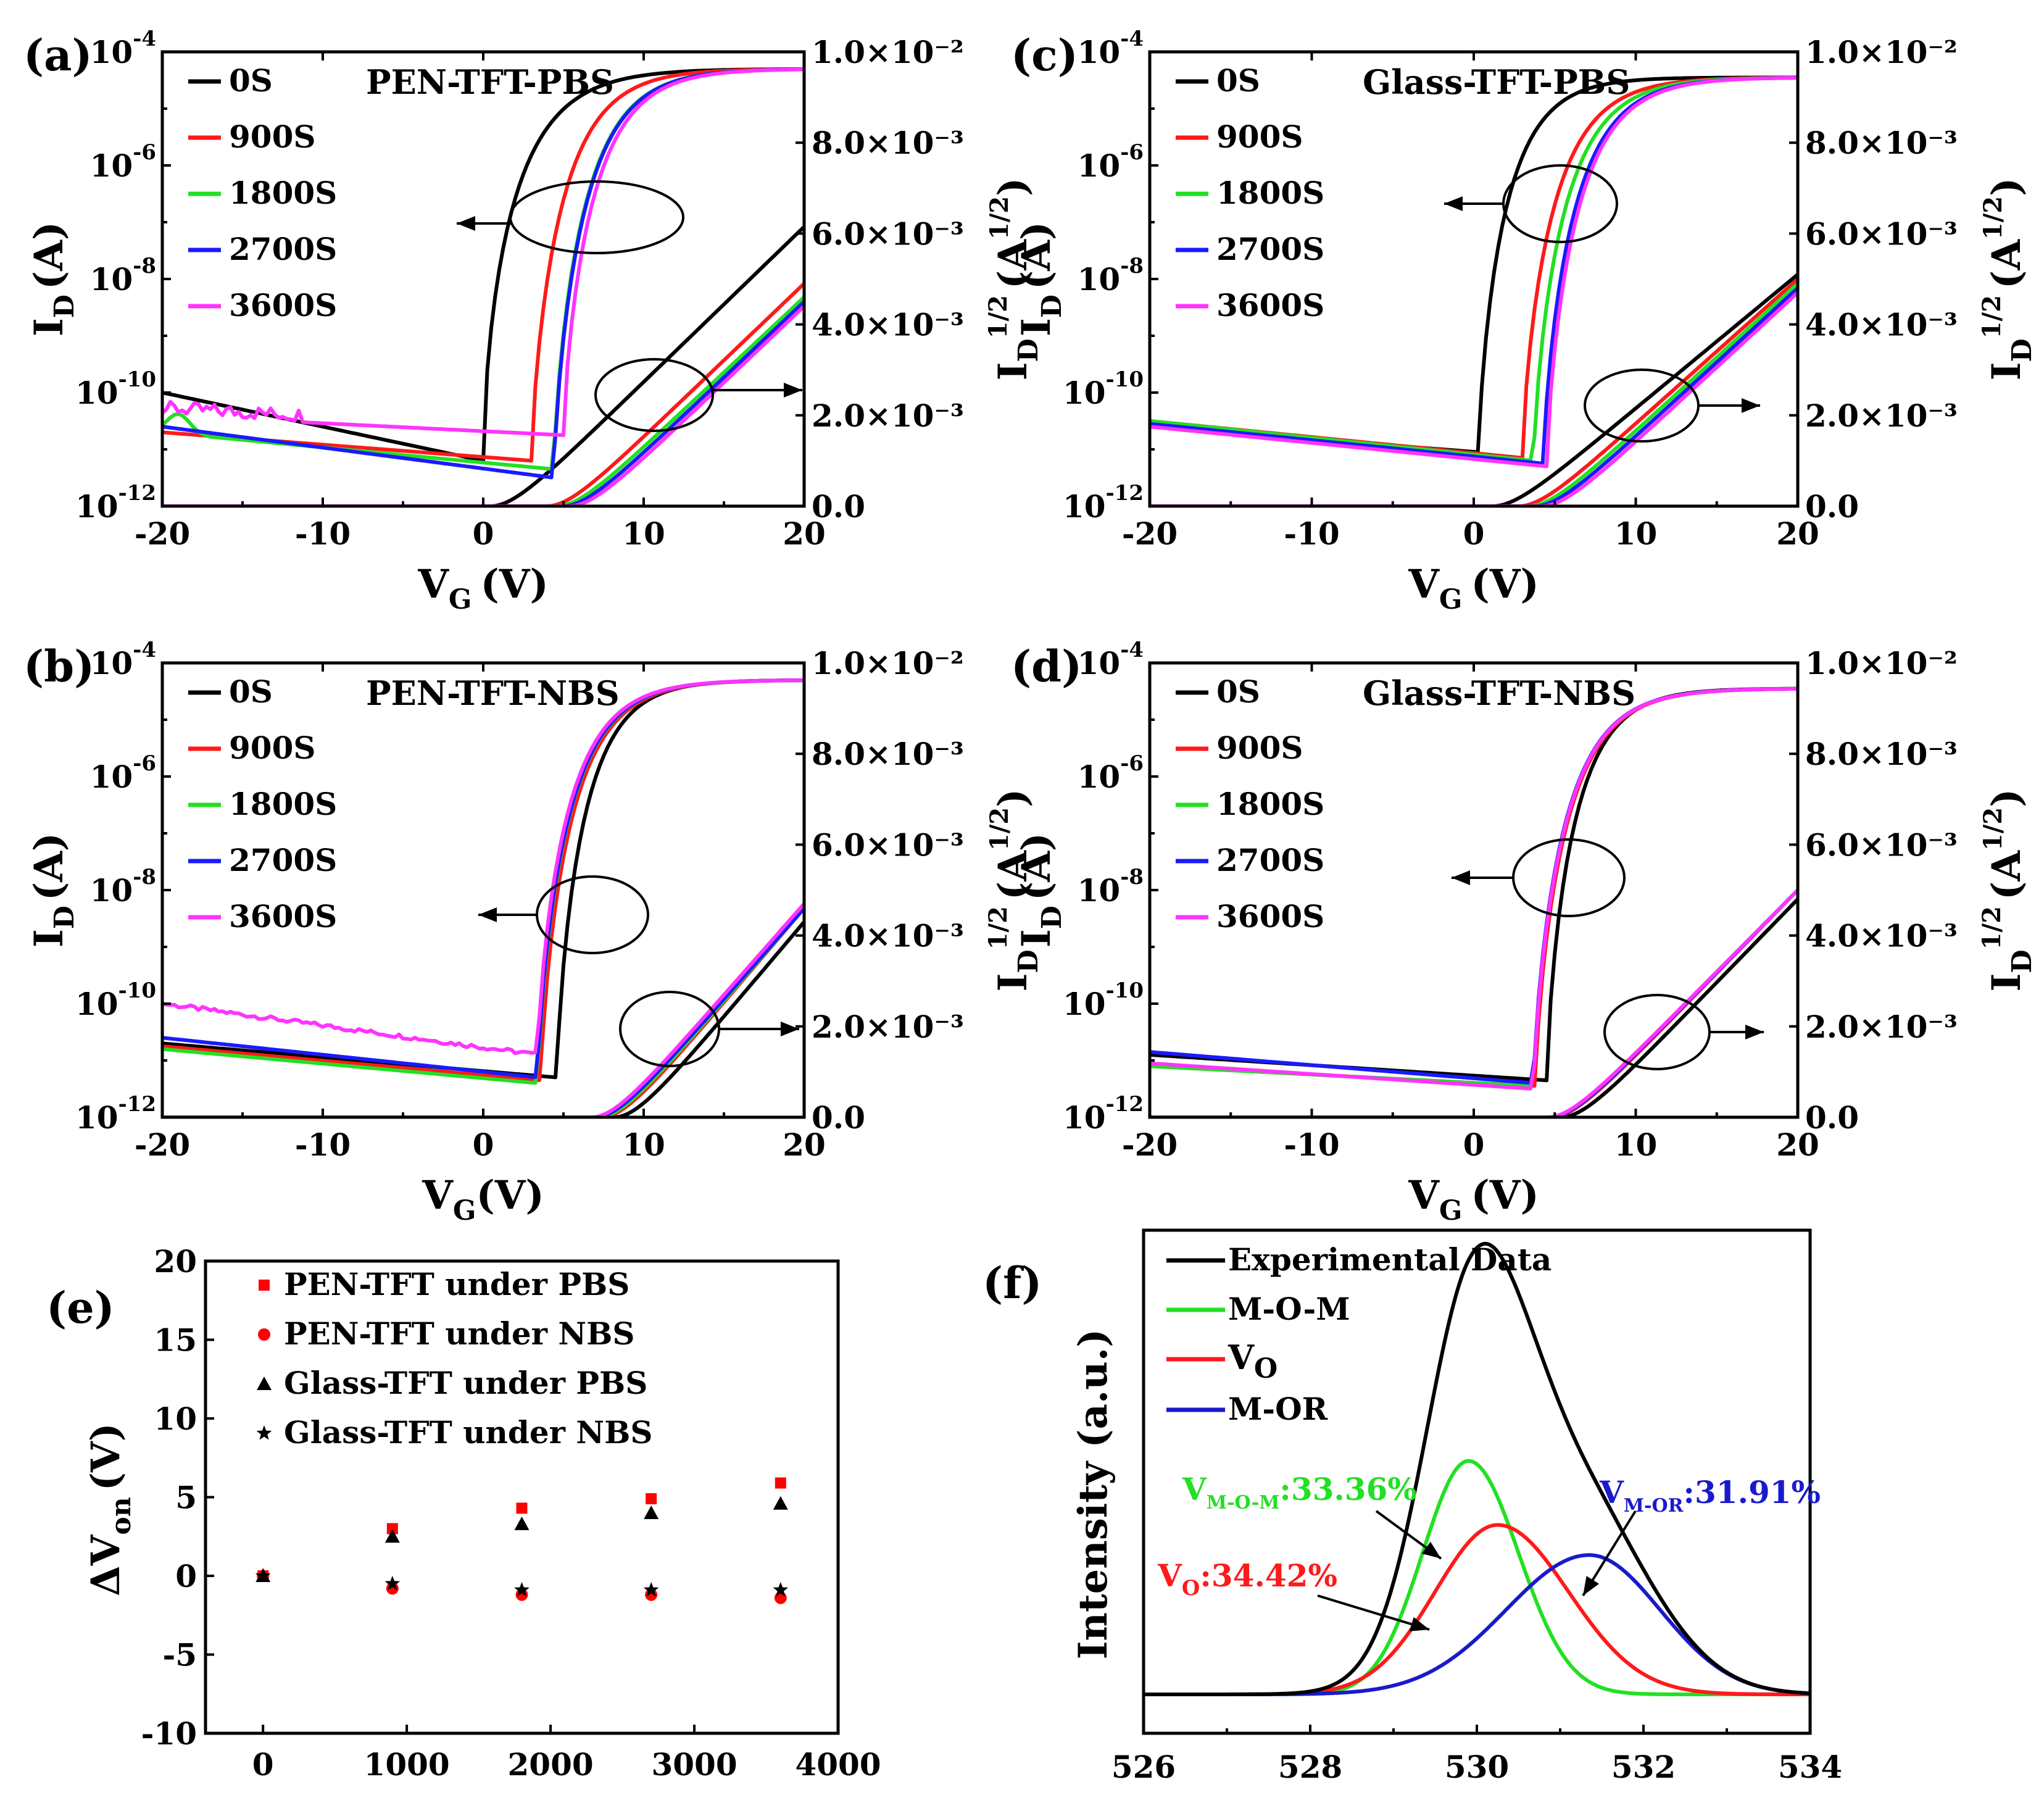 This screenshot has height=1795, width=2044. What do you see at coordinates (1289, 1309) in the screenshot?
I see `legend-label-mom: M-O-M` at bounding box center [1289, 1309].